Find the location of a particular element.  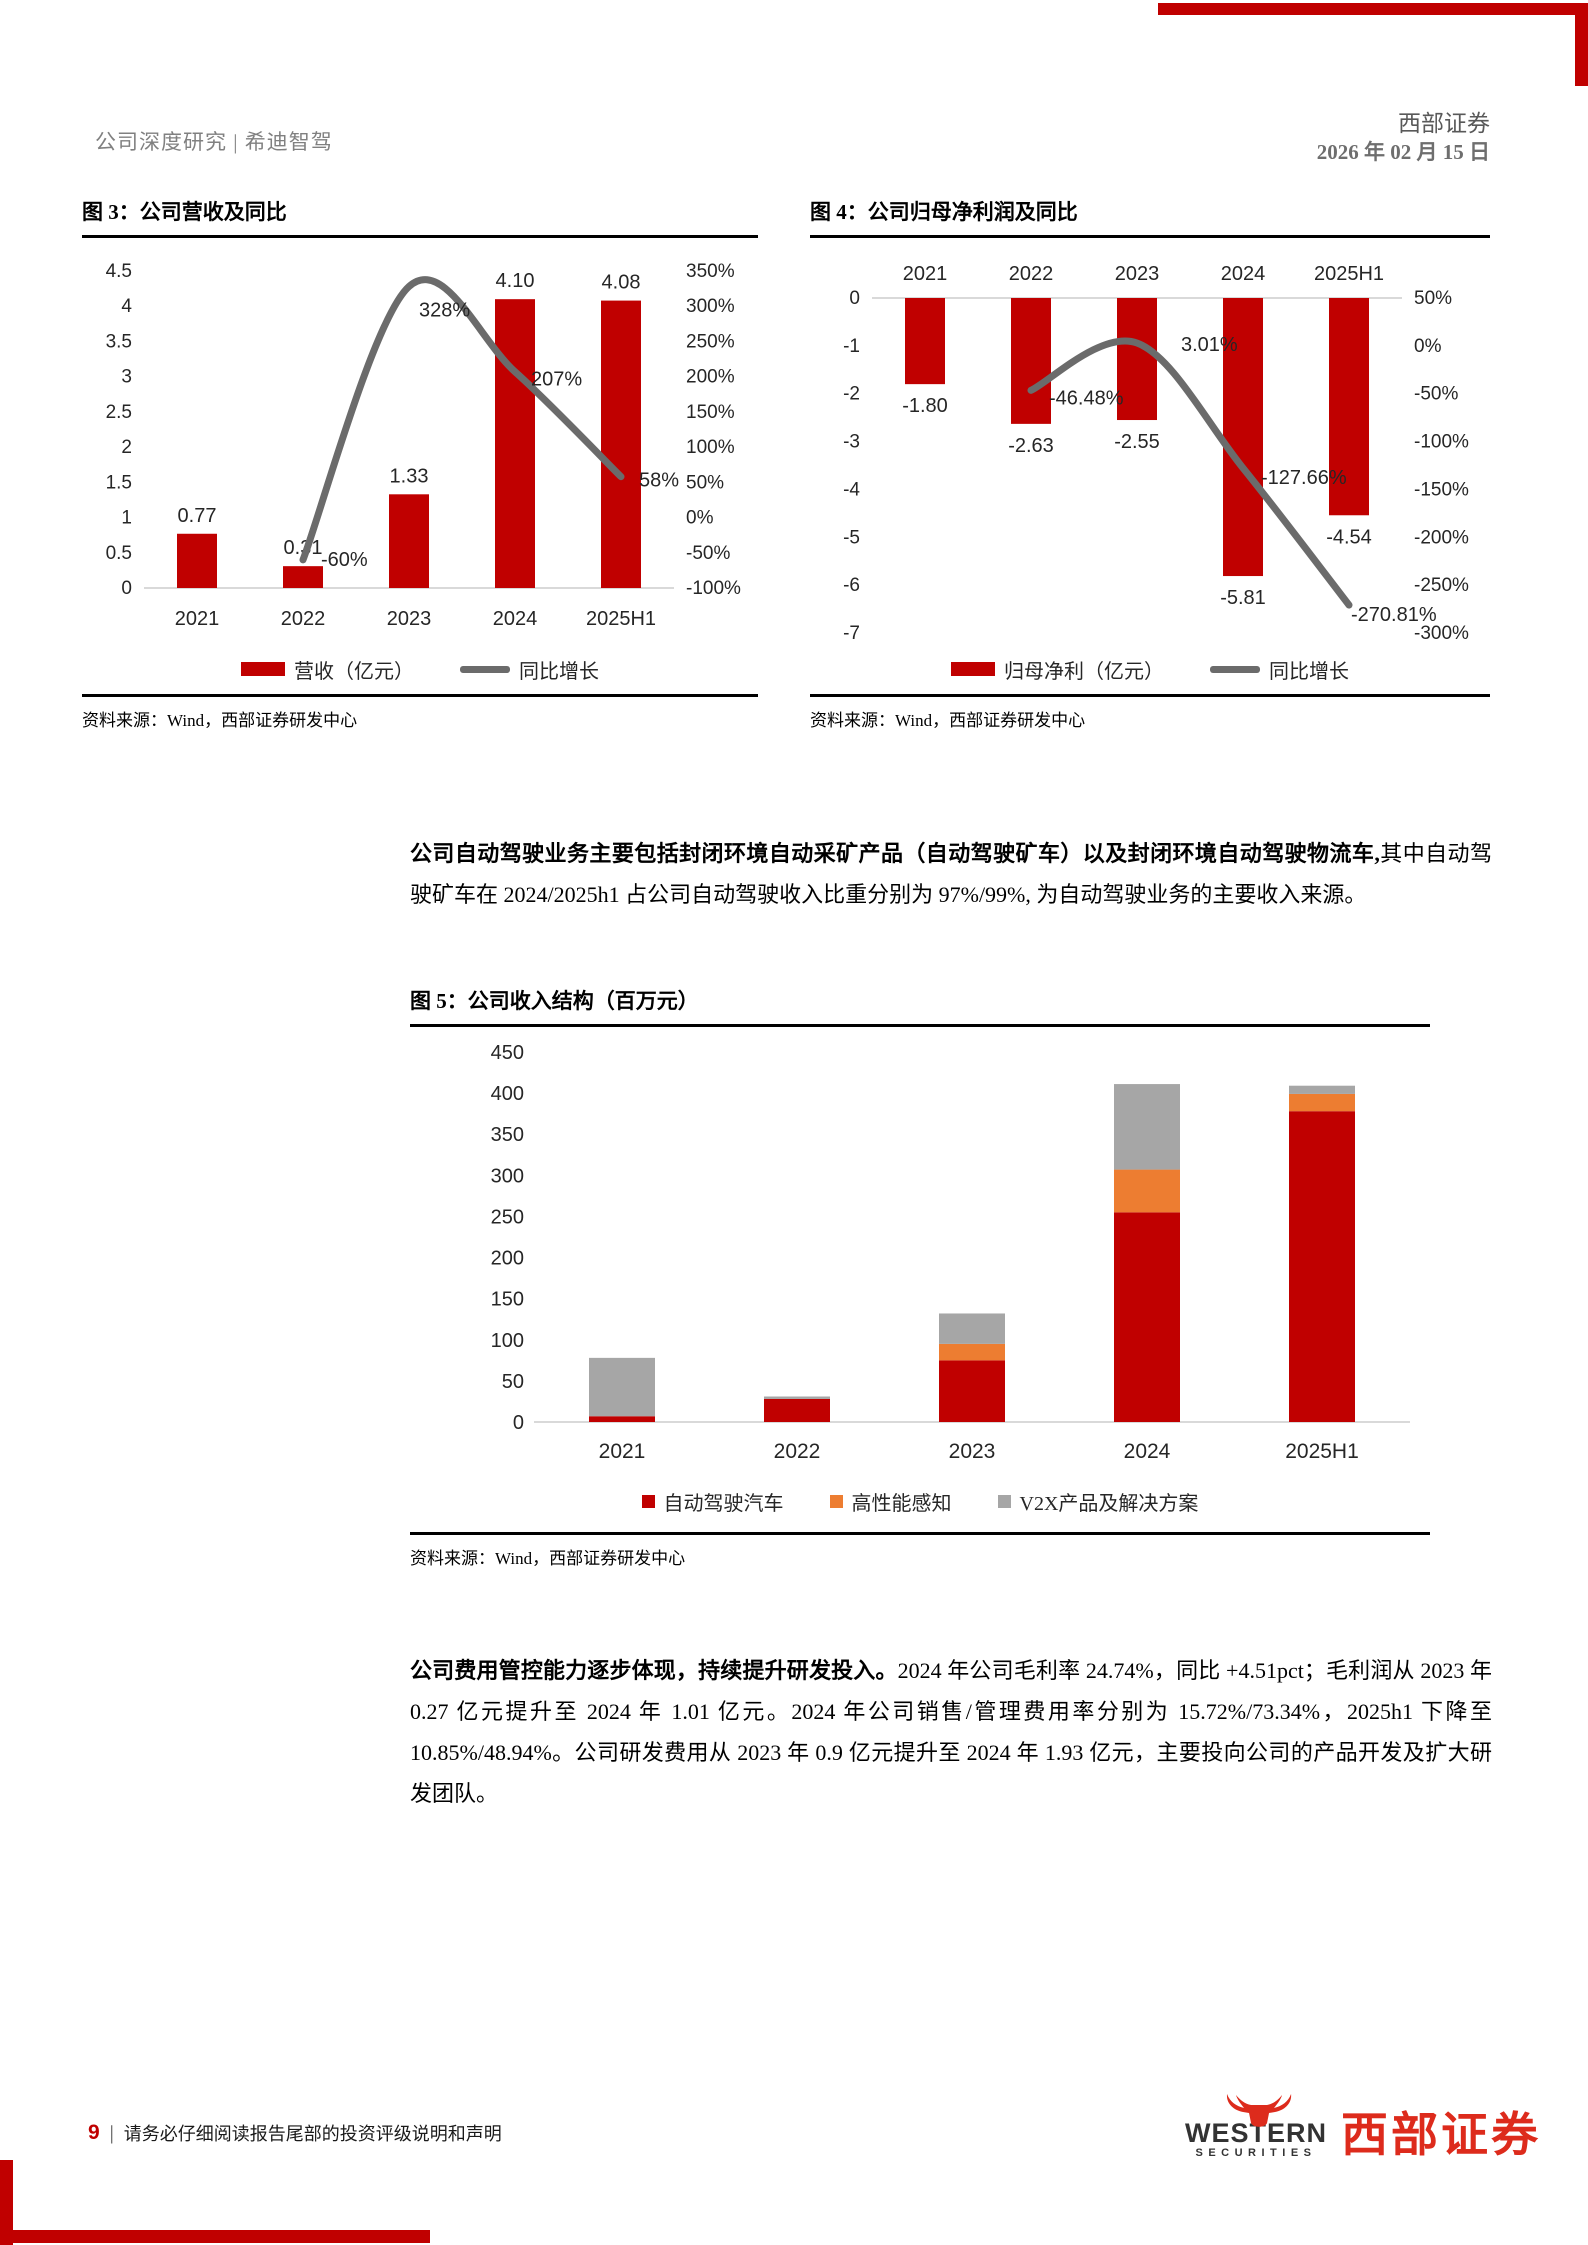

svg-text: 200 is located at coordinates (507, 1259).